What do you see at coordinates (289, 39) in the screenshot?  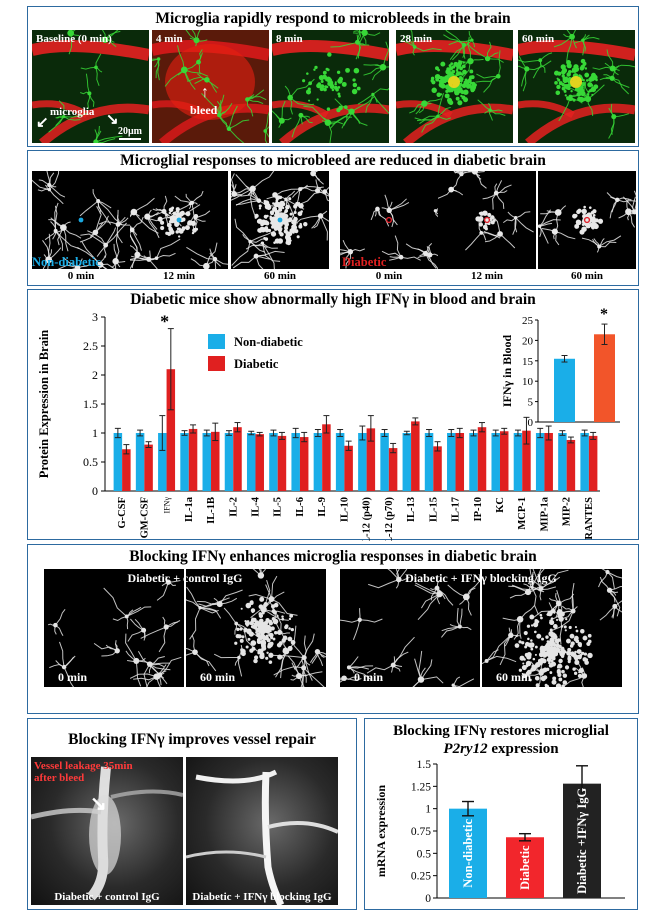 I see `frame-time-label: 8 min` at bounding box center [289, 39].